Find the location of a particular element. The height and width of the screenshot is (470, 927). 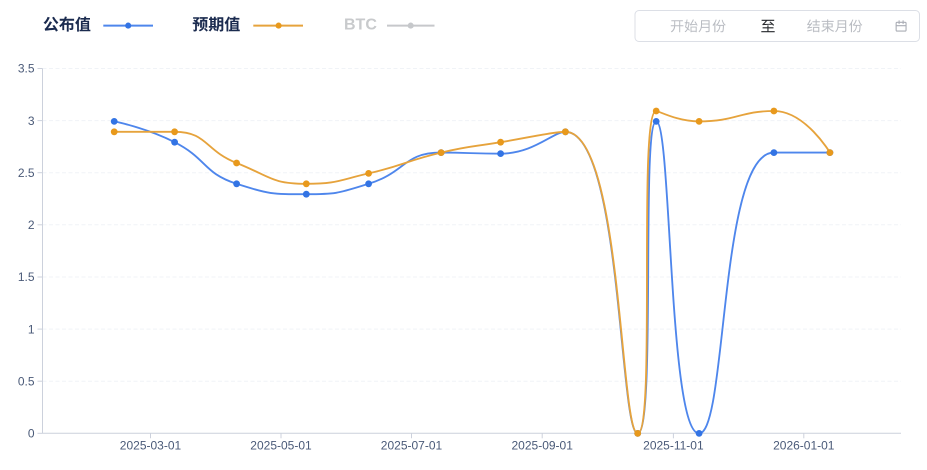

svg-text: 2026-01-01 is located at coordinates (804, 446).